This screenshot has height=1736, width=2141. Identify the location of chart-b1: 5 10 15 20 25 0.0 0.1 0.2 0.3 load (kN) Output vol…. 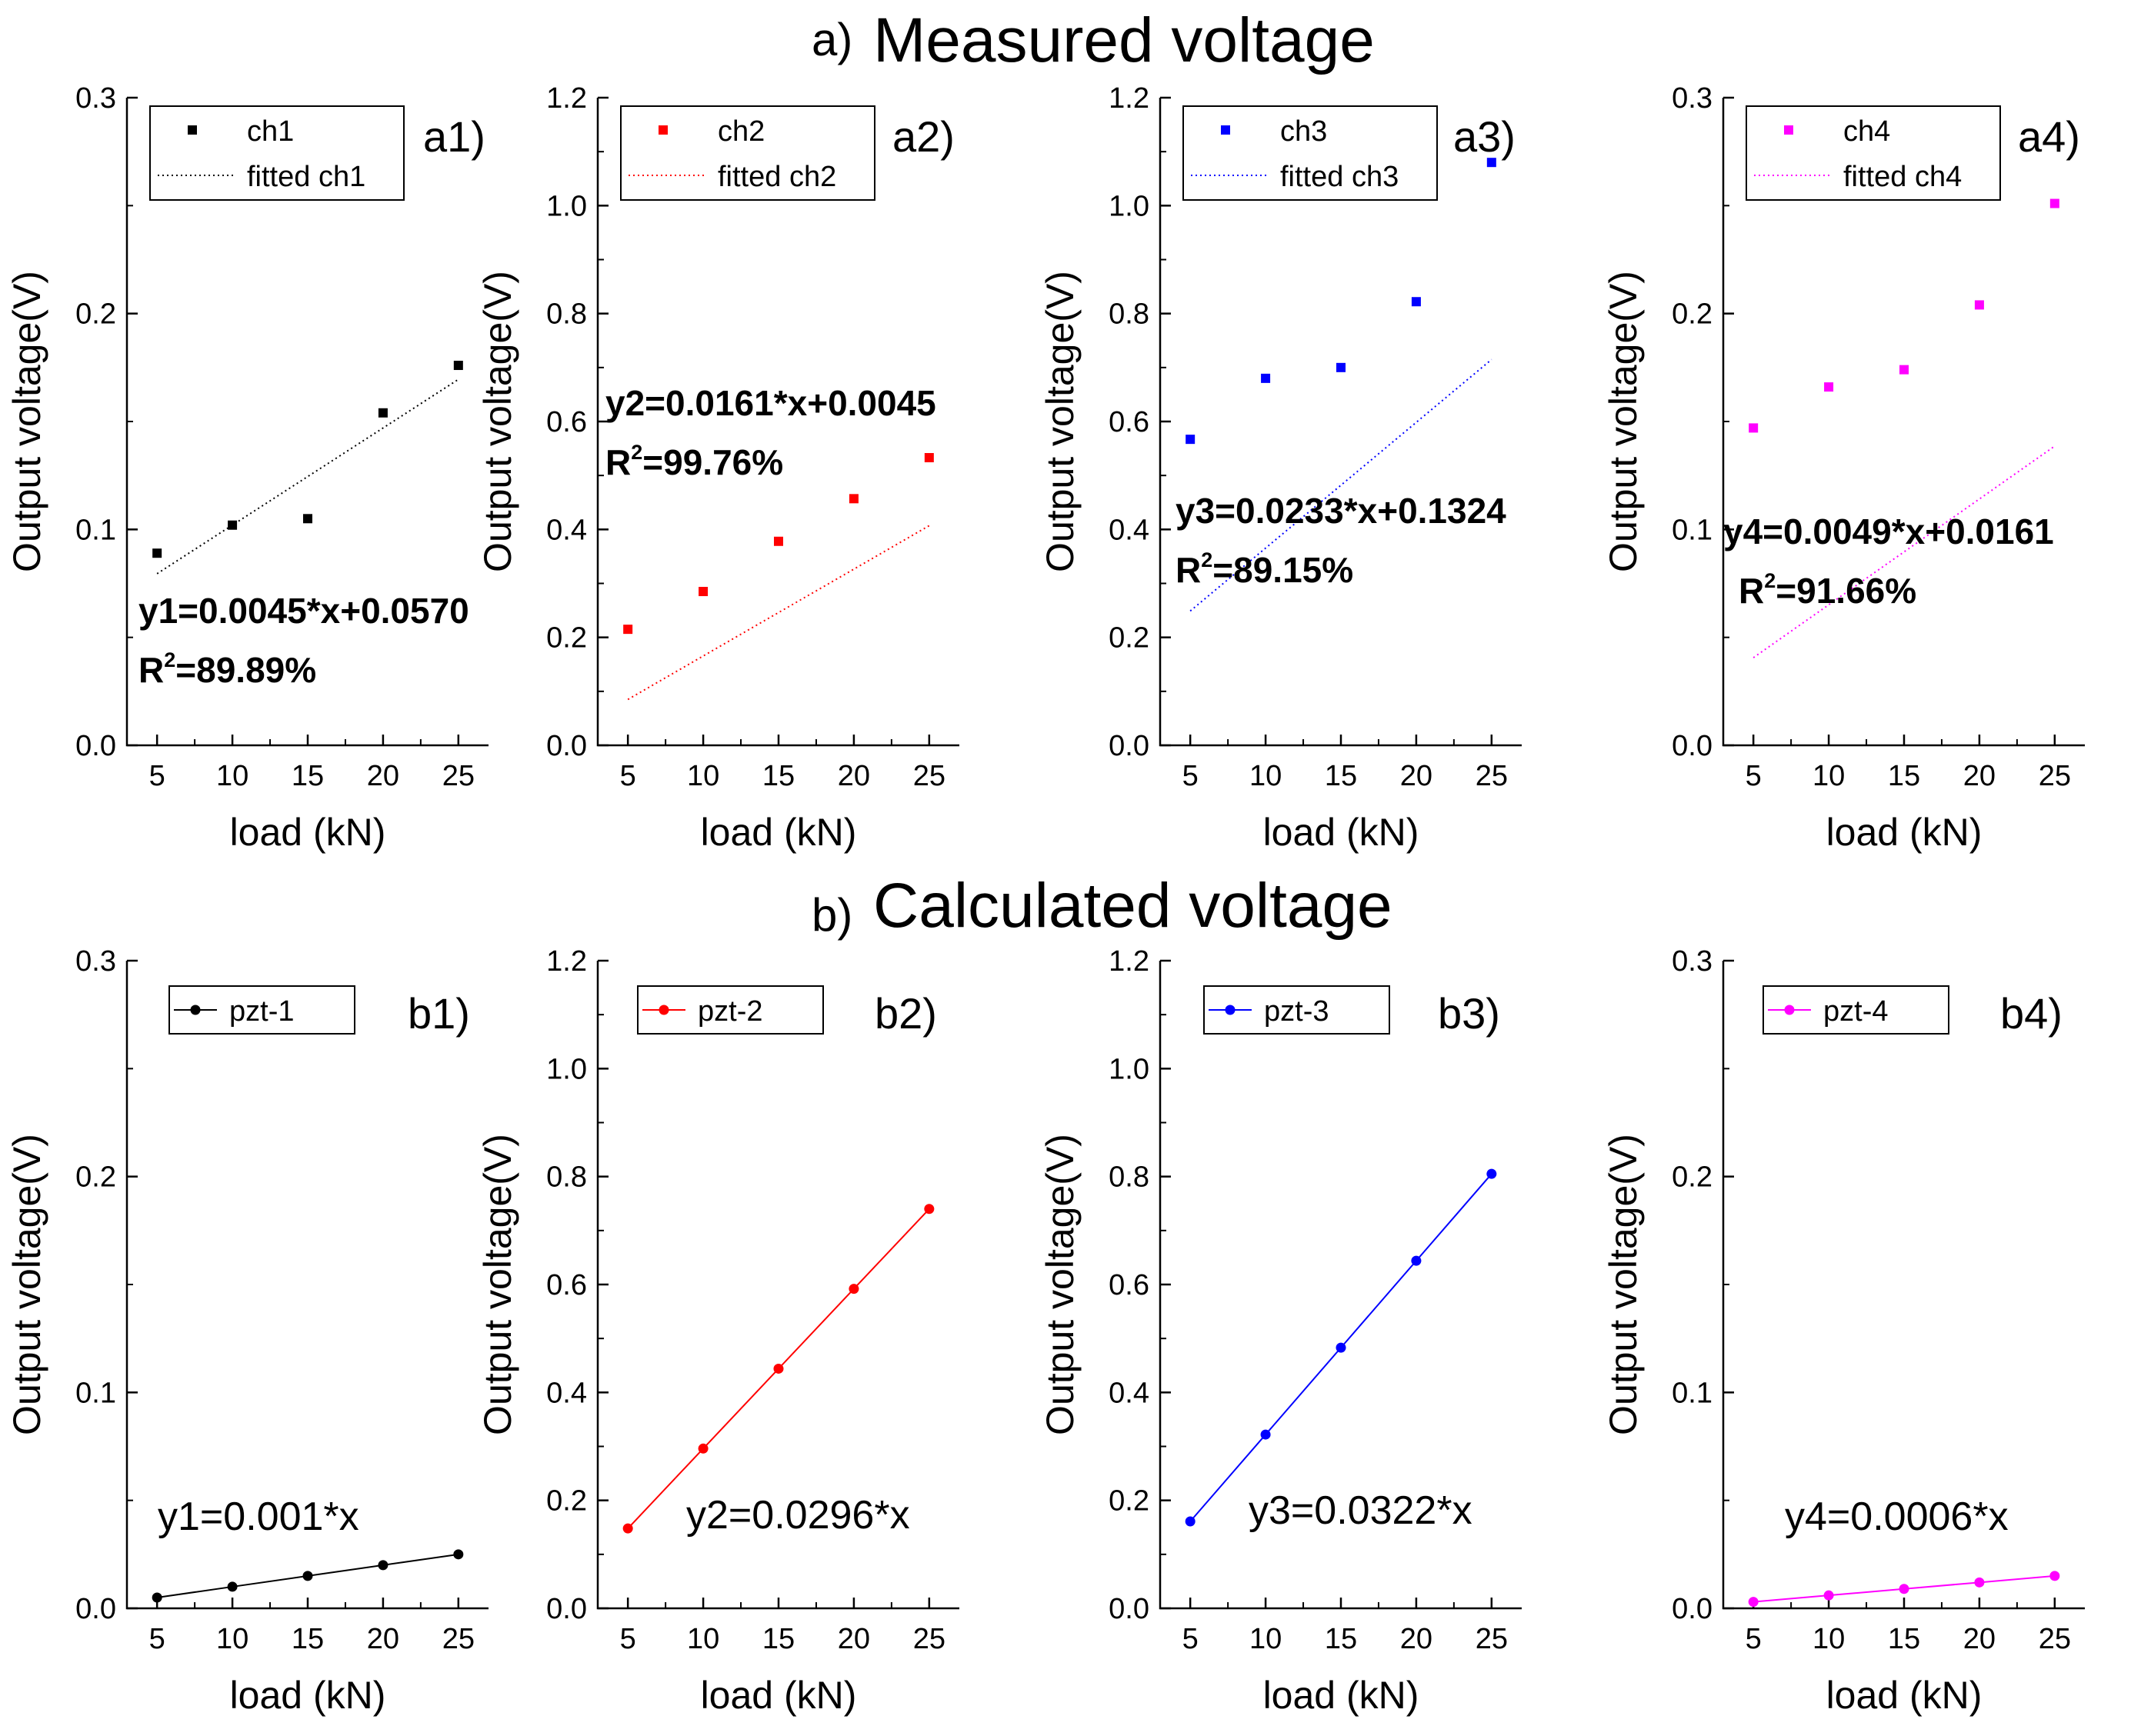
(247, 1331).